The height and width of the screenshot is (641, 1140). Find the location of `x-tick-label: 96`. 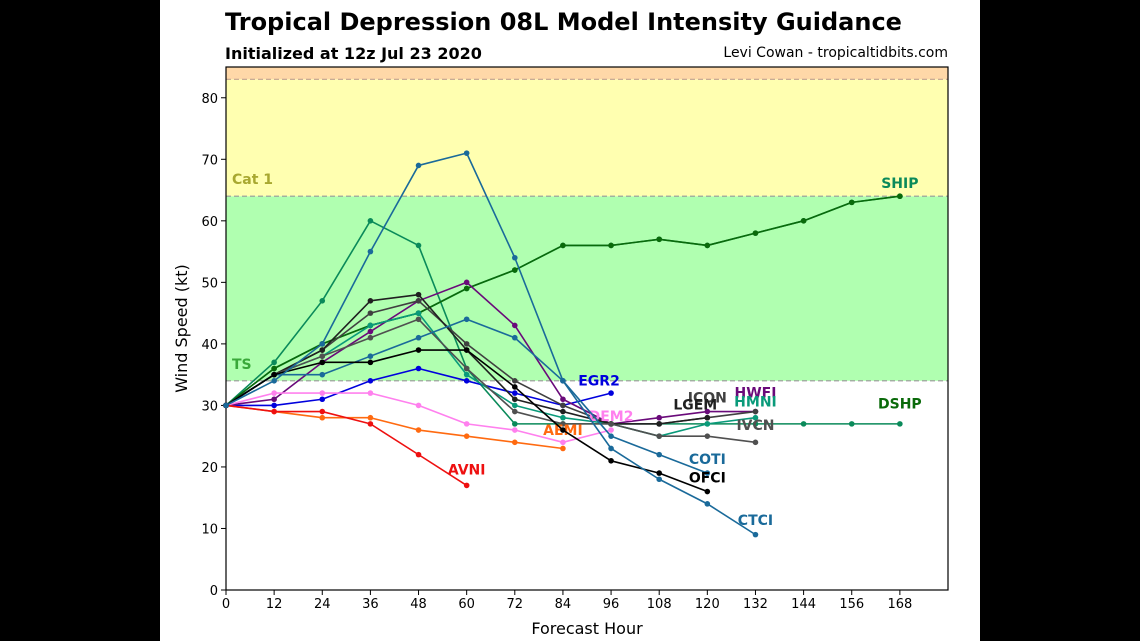

x-tick-label: 96 is located at coordinates (611, 604).